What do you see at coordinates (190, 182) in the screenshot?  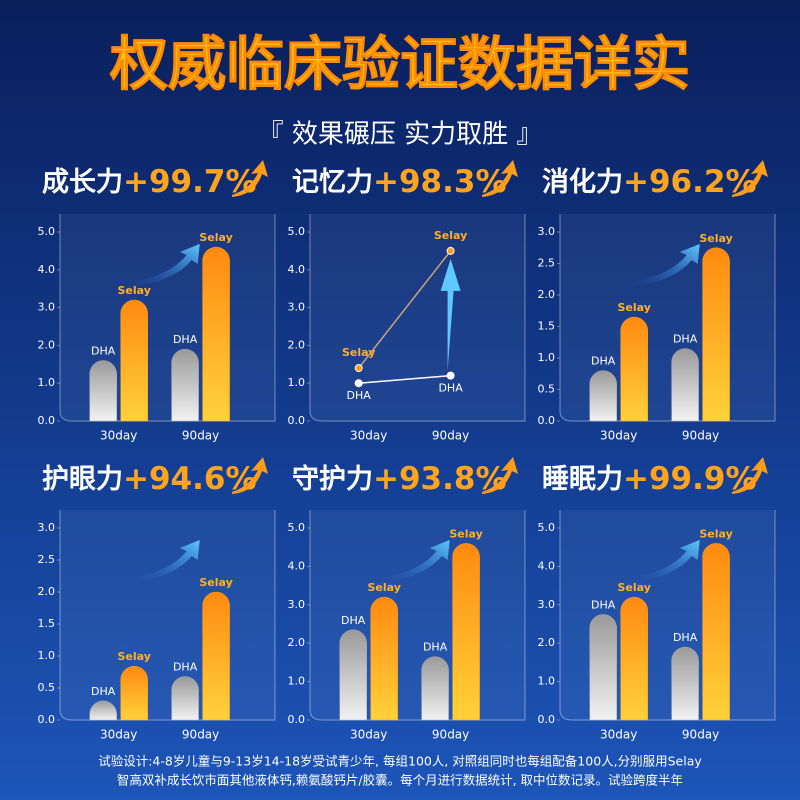 I see `panel-stat: +99.7%` at bounding box center [190, 182].